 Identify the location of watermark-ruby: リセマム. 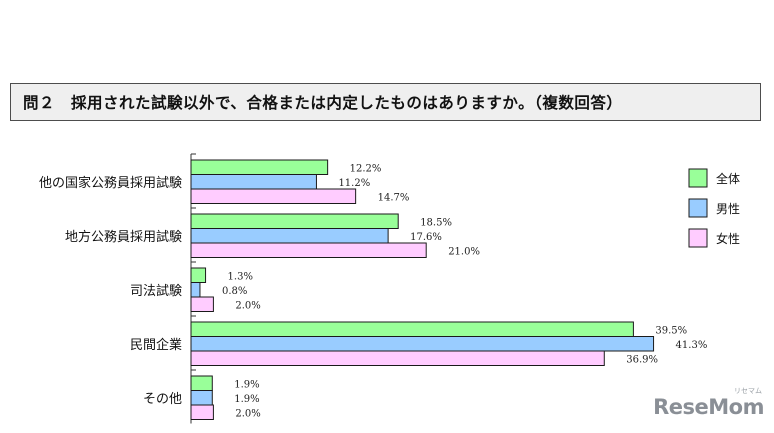
(748, 391).